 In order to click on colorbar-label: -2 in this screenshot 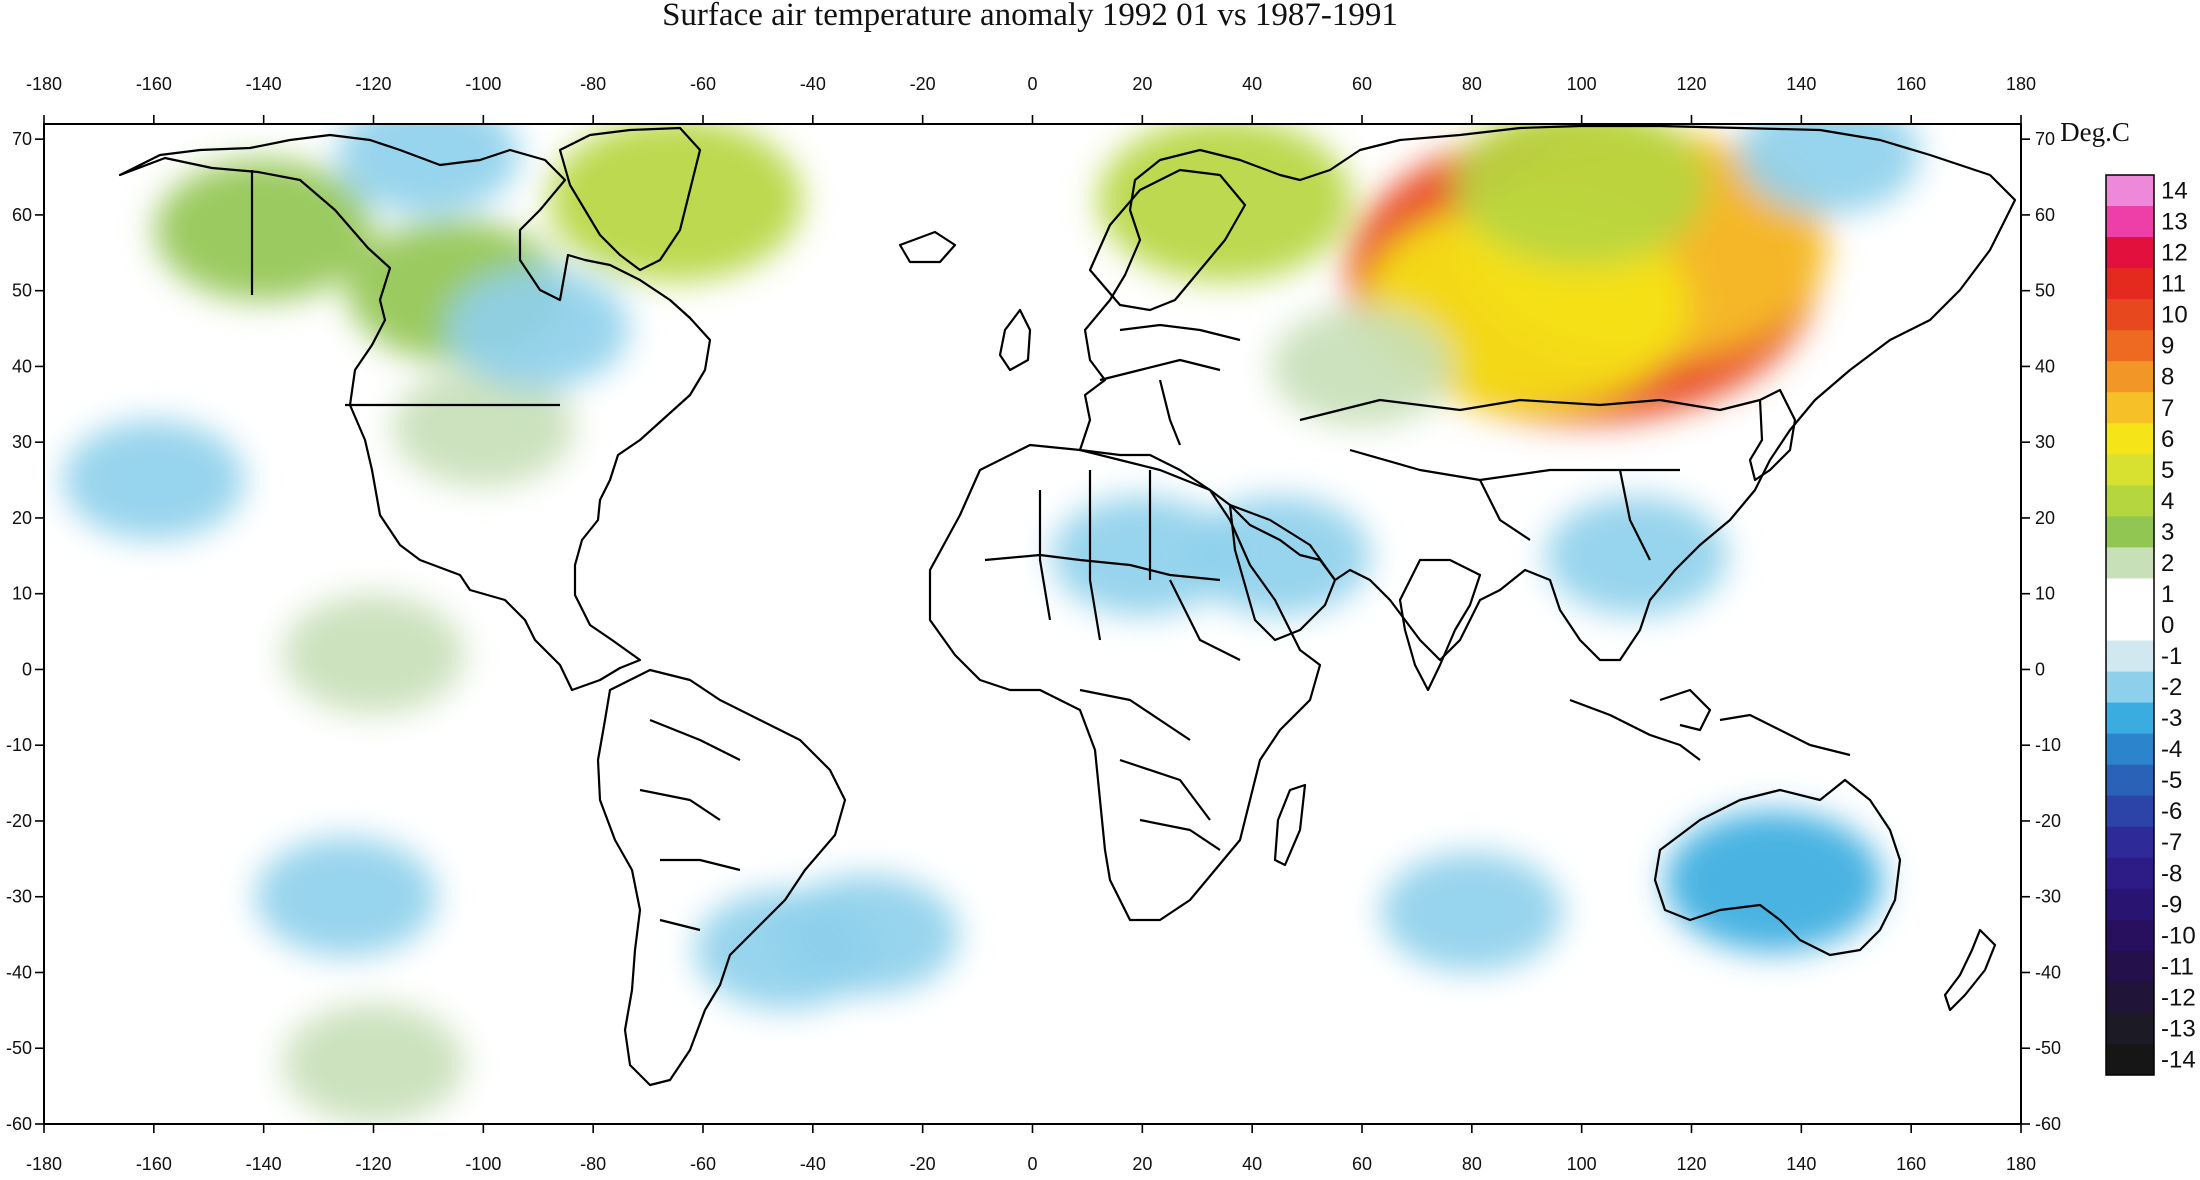, I will do `click(2171, 687)`.